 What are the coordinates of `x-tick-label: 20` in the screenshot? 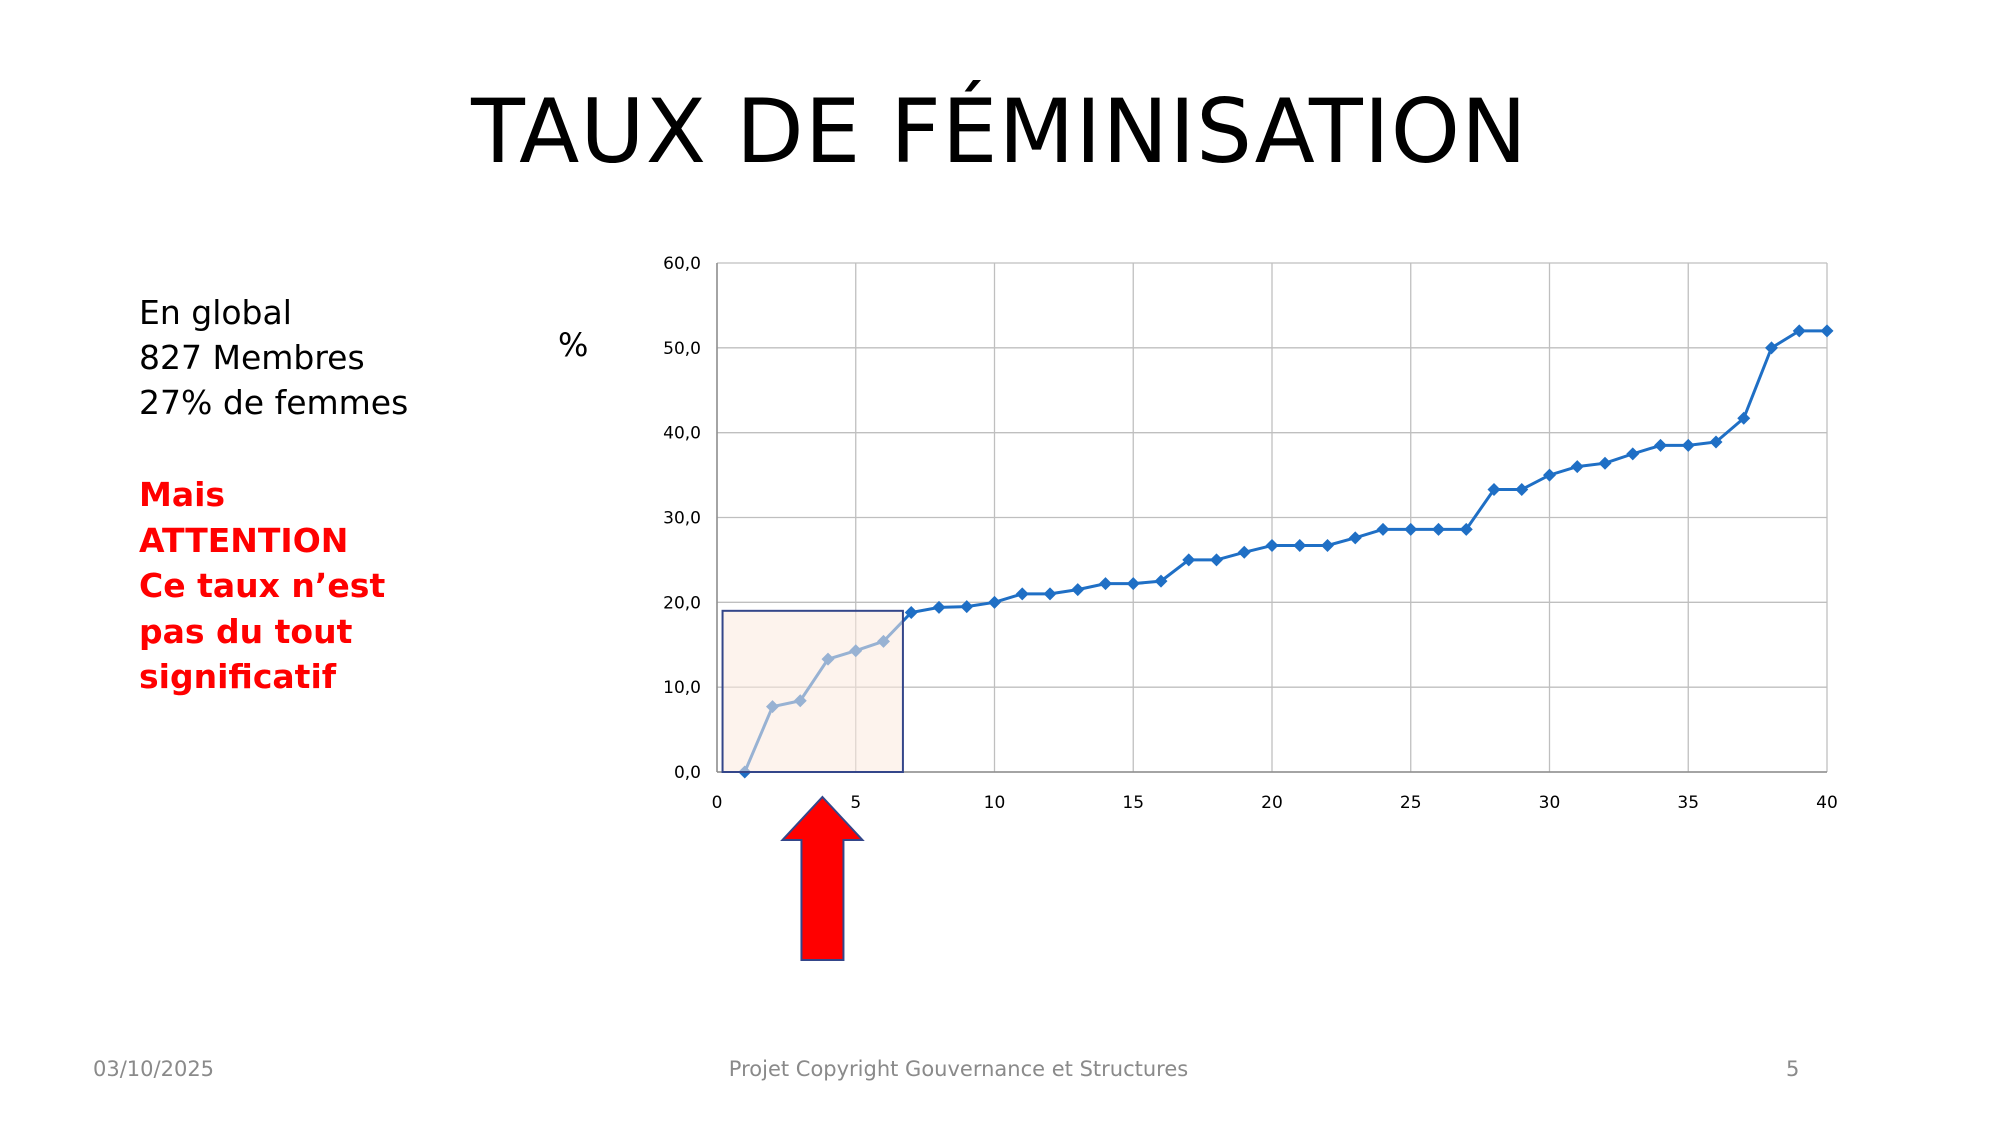 It's located at (1272, 803).